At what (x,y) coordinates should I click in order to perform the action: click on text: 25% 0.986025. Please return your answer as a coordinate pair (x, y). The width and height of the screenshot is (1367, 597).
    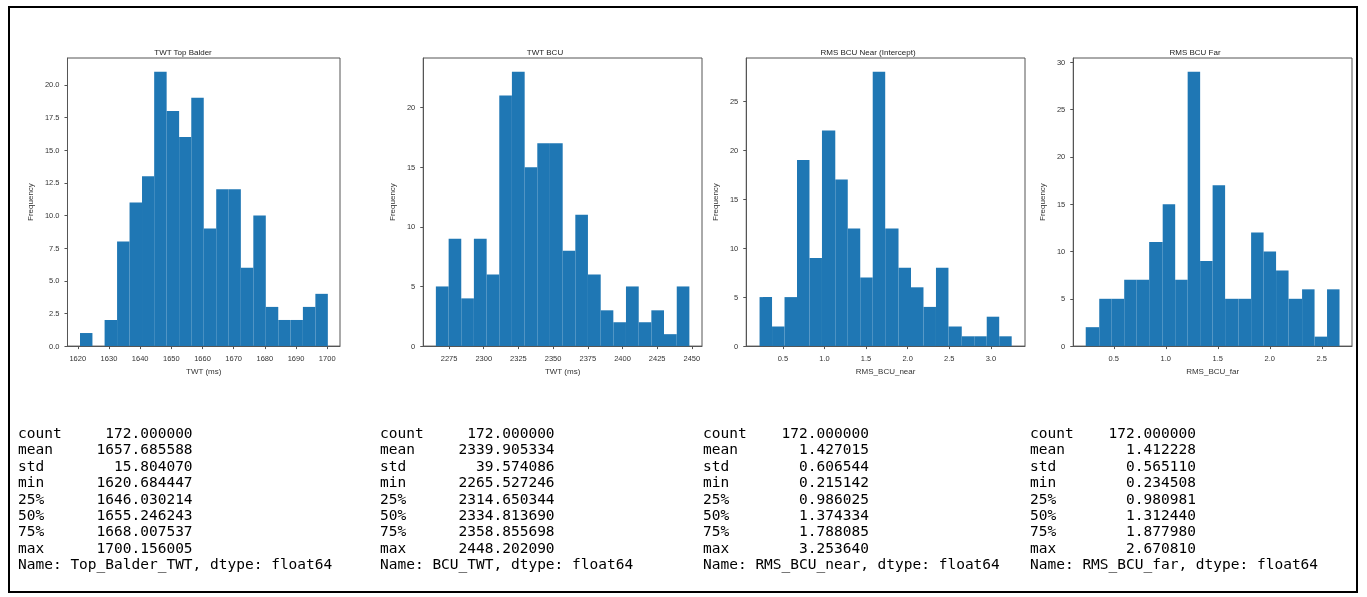
    Looking at the image, I should click on (786, 498).